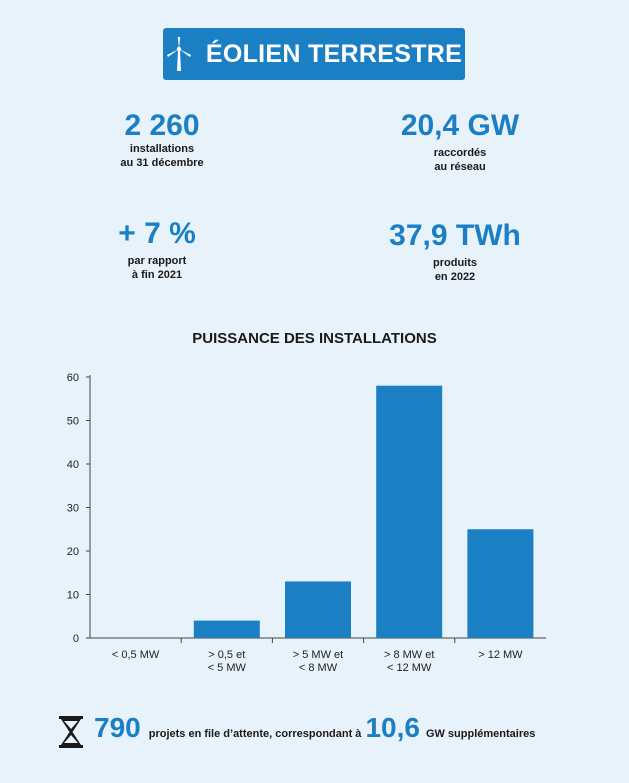 The image size is (629, 783). Describe the element at coordinates (157, 233) in the screenshot. I see `stat-growth-value: + 7 %` at that location.